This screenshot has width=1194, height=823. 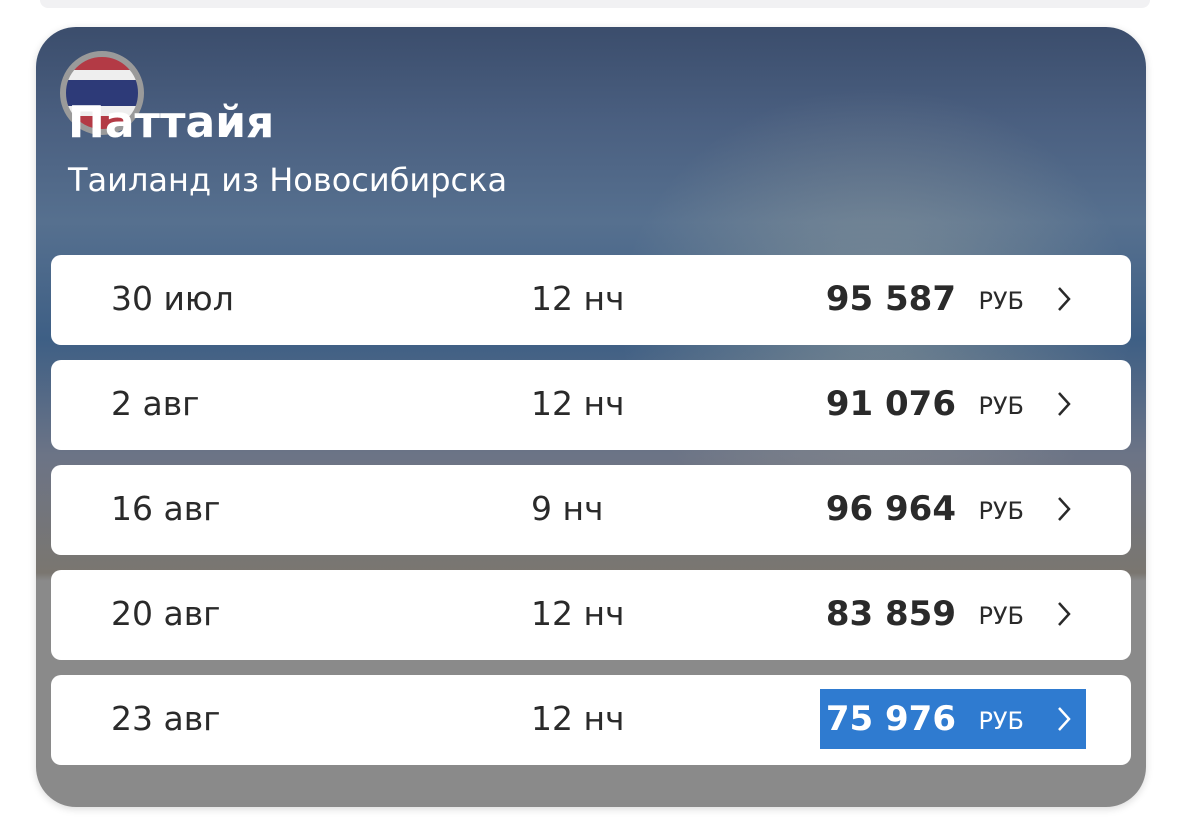 What do you see at coordinates (166, 508) in the screenshot?
I see `offer-date: 16 авг` at bounding box center [166, 508].